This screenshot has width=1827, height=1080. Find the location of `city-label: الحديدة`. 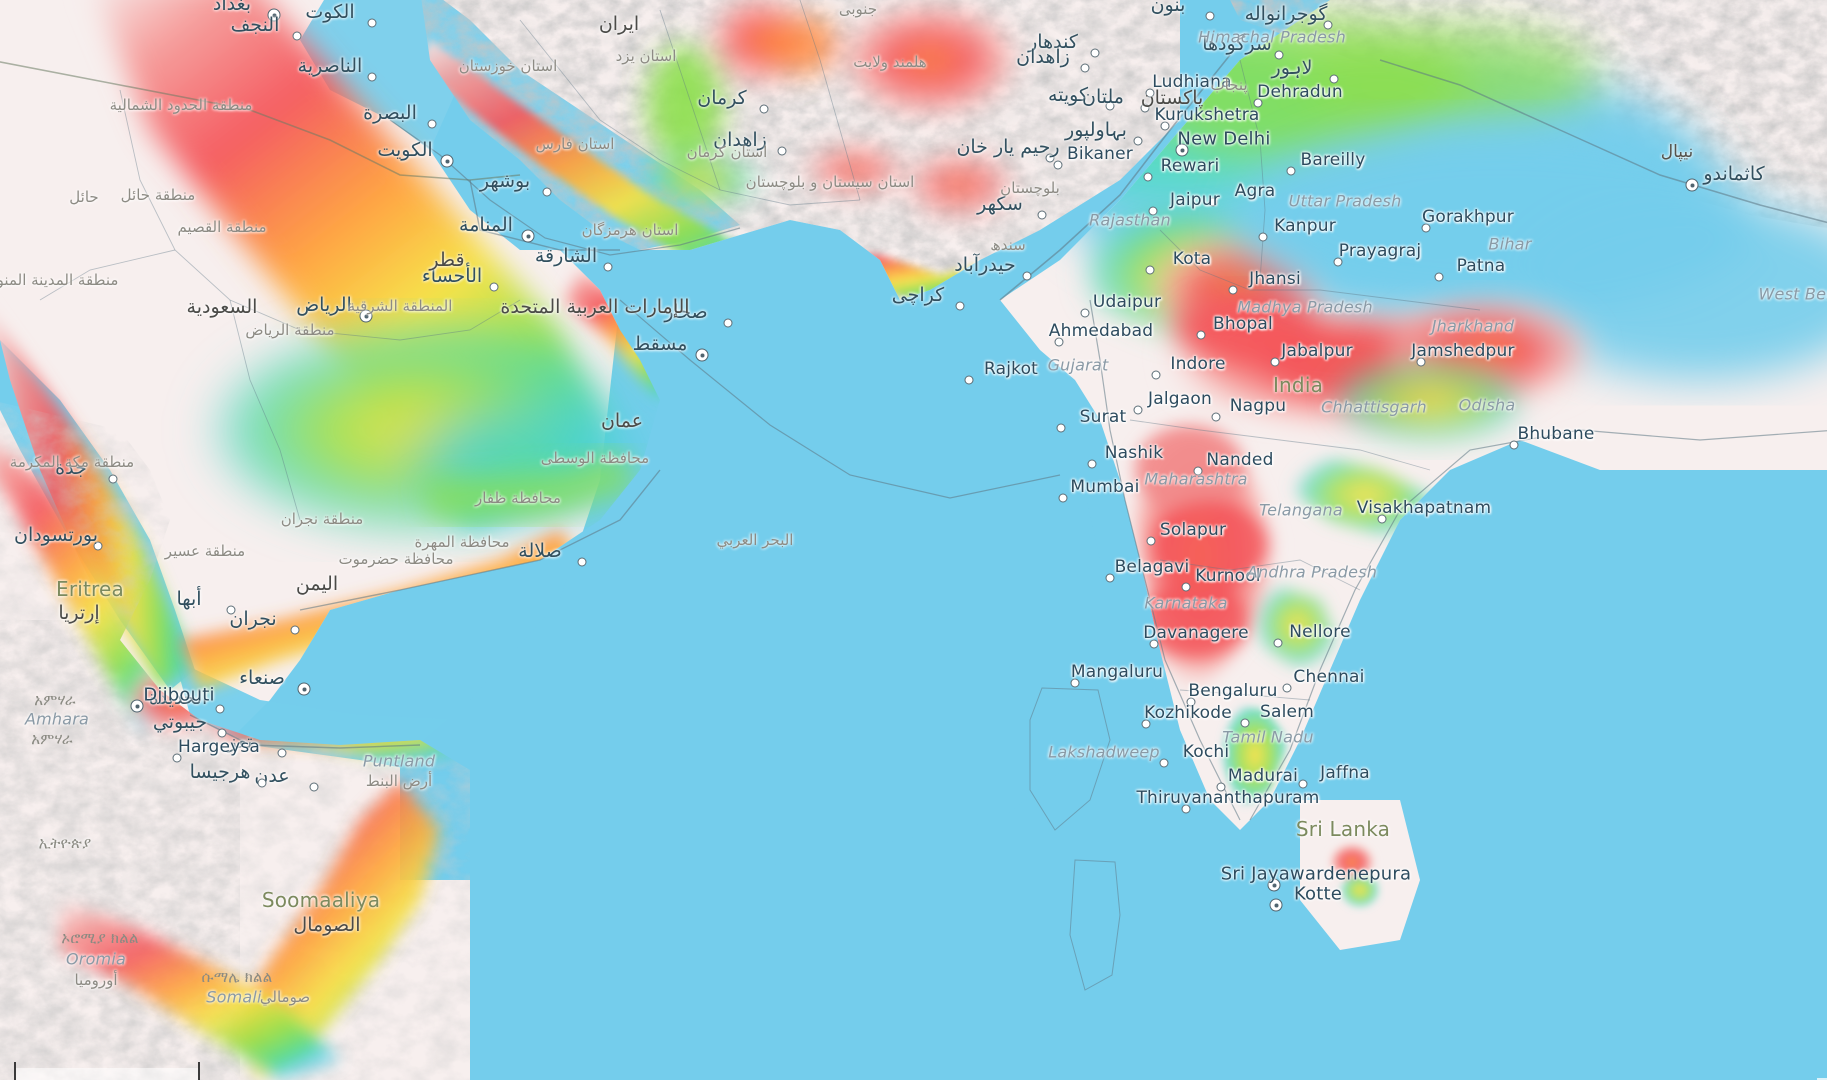

city-label: الحديدة is located at coordinates (178, 698).